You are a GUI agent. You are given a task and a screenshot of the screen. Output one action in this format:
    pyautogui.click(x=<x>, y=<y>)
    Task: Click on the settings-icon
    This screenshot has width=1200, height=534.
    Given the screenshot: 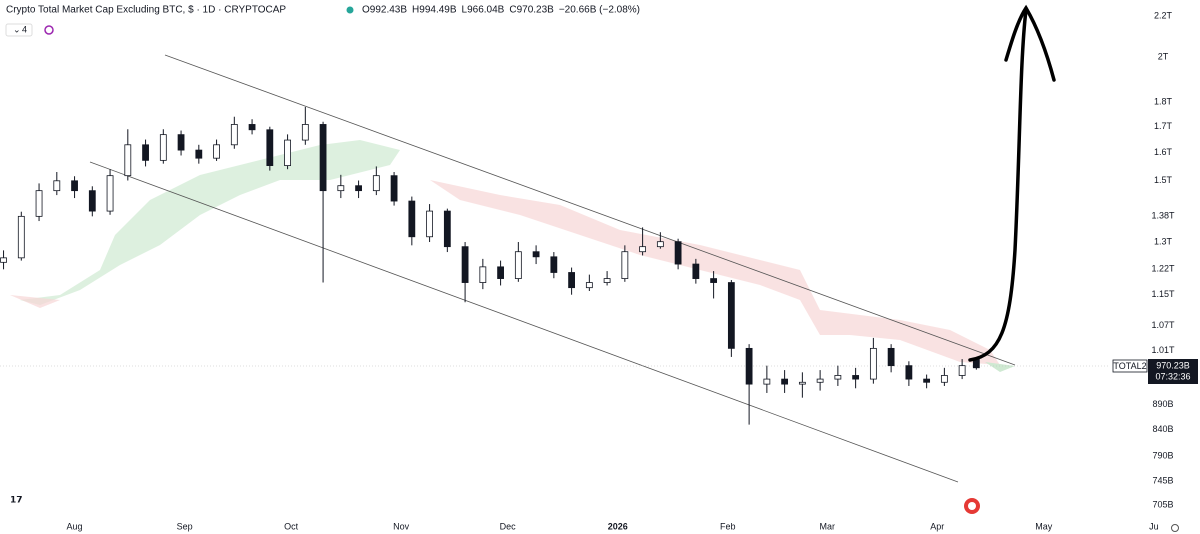 What is the action you would take?
    pyautogui.click(x=1175, y=528)
    